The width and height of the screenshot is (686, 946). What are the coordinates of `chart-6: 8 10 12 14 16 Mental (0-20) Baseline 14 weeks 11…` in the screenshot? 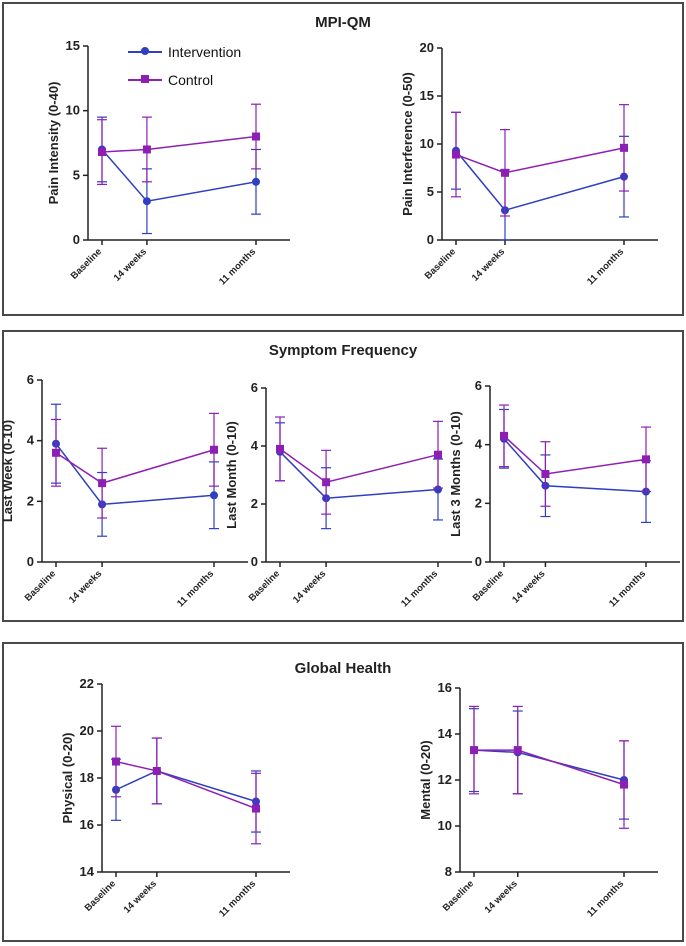 It's located at (538, 799).